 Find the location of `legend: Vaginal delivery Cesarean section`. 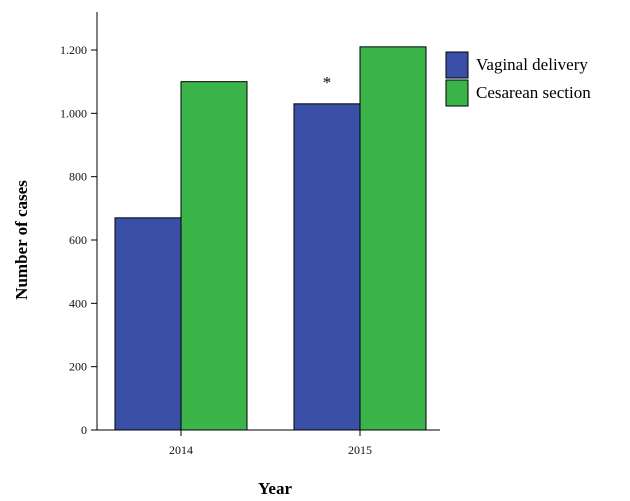

legend: Vaginal delivery Cesarean section is located at coordinates (518, 79).